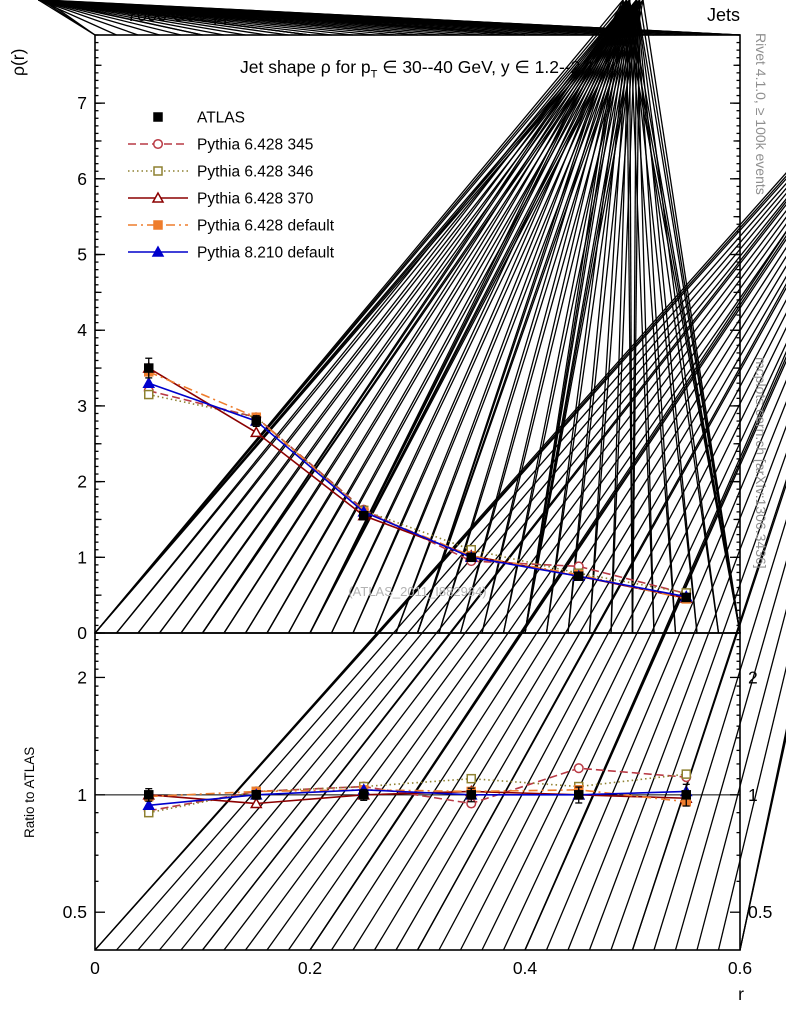  What do you see at coordinates (310, 968) in the screenshot?
I see `x-tick-label: 0.2` at bounding box center [310, 968].